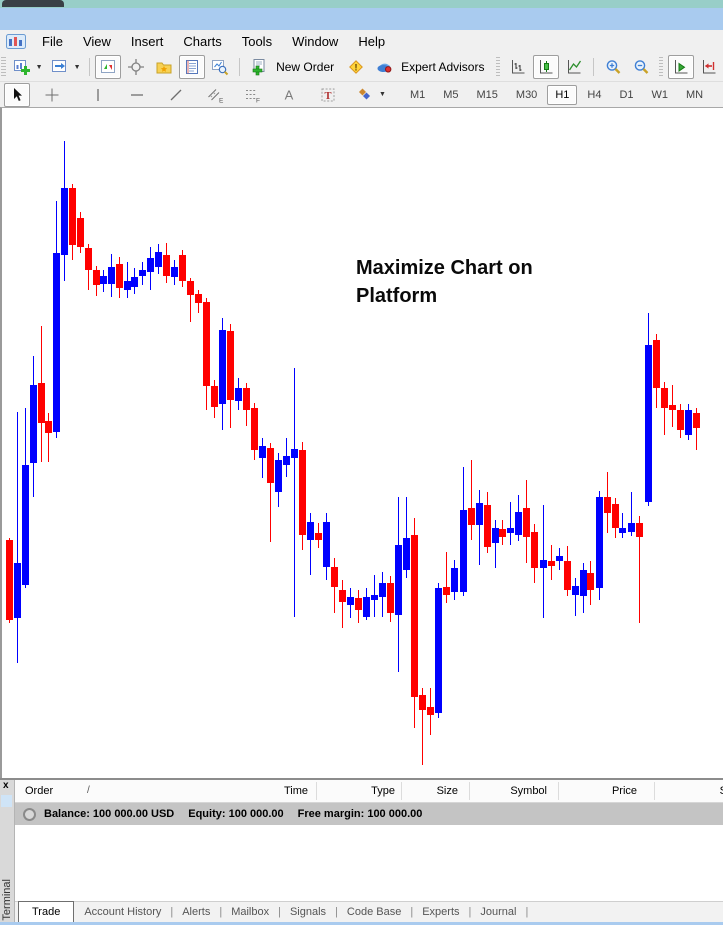 This screenshot has width=723, height=925. What do you see at coordinates (308, 912) in the screenshot?
I see `tab-signals: Signals` at bounding box center [308, 912].